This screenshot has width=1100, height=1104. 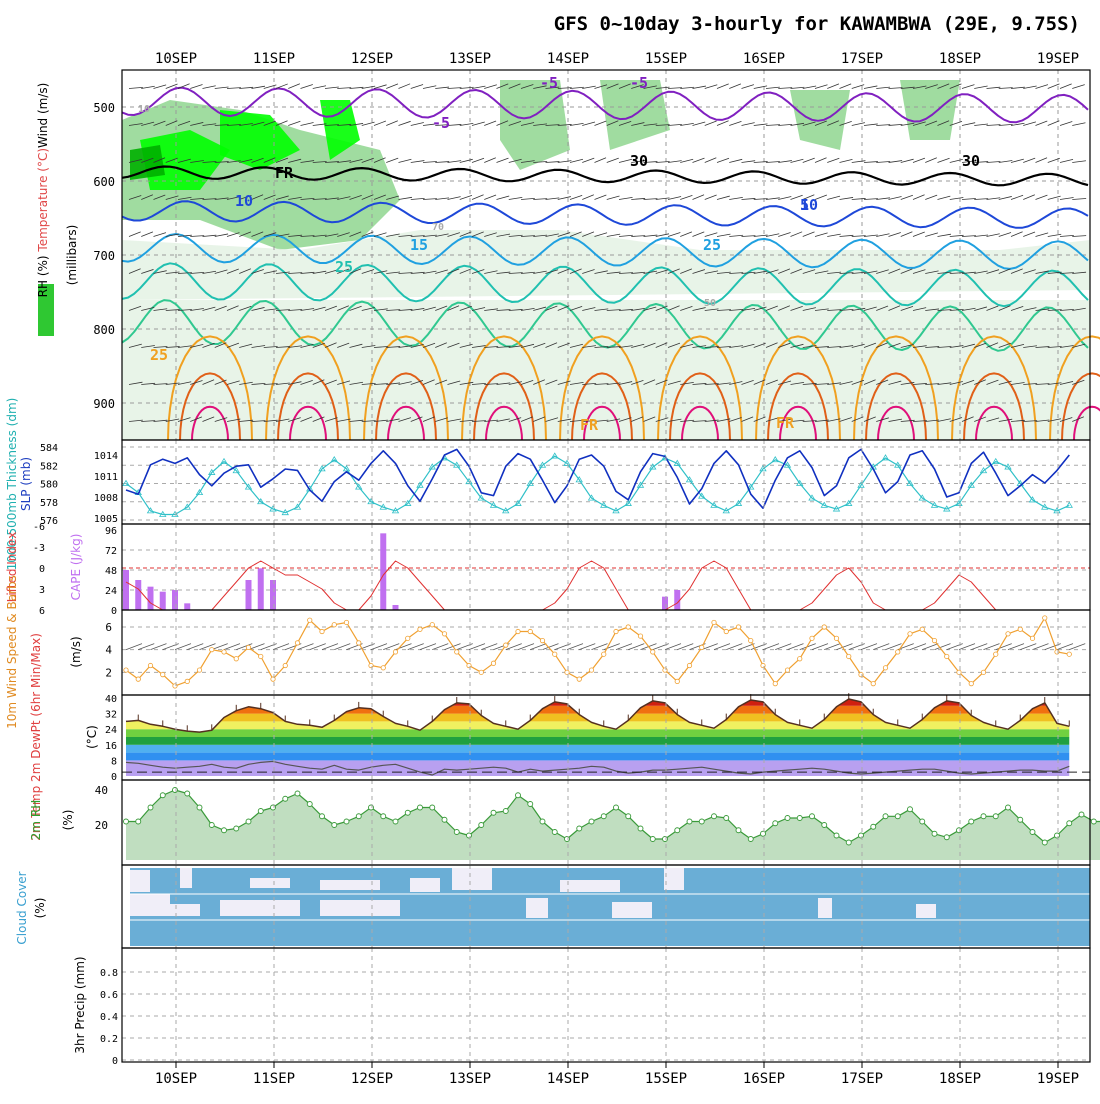 I want to click on day-label-bottom: 17SEP, so click(x=862, y=1079).